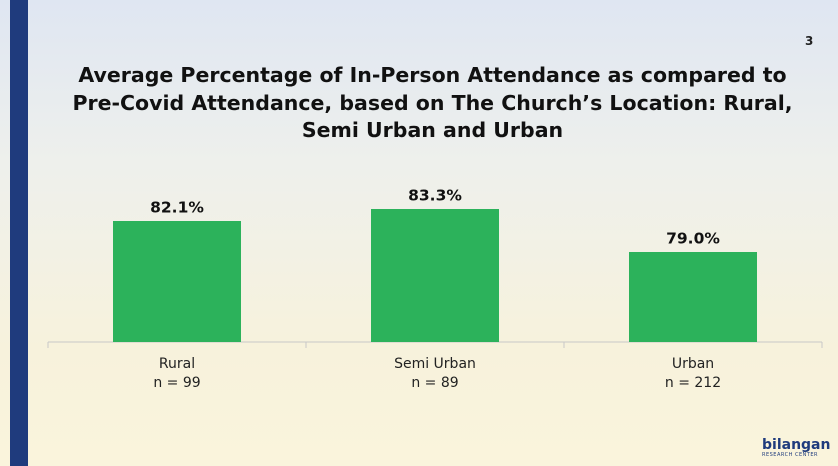 The width and height of the screenshot is (838, 466). Describe the element at coordinates (435, 196) in the screenshot. I see `value-label: 83.3%` at that location.